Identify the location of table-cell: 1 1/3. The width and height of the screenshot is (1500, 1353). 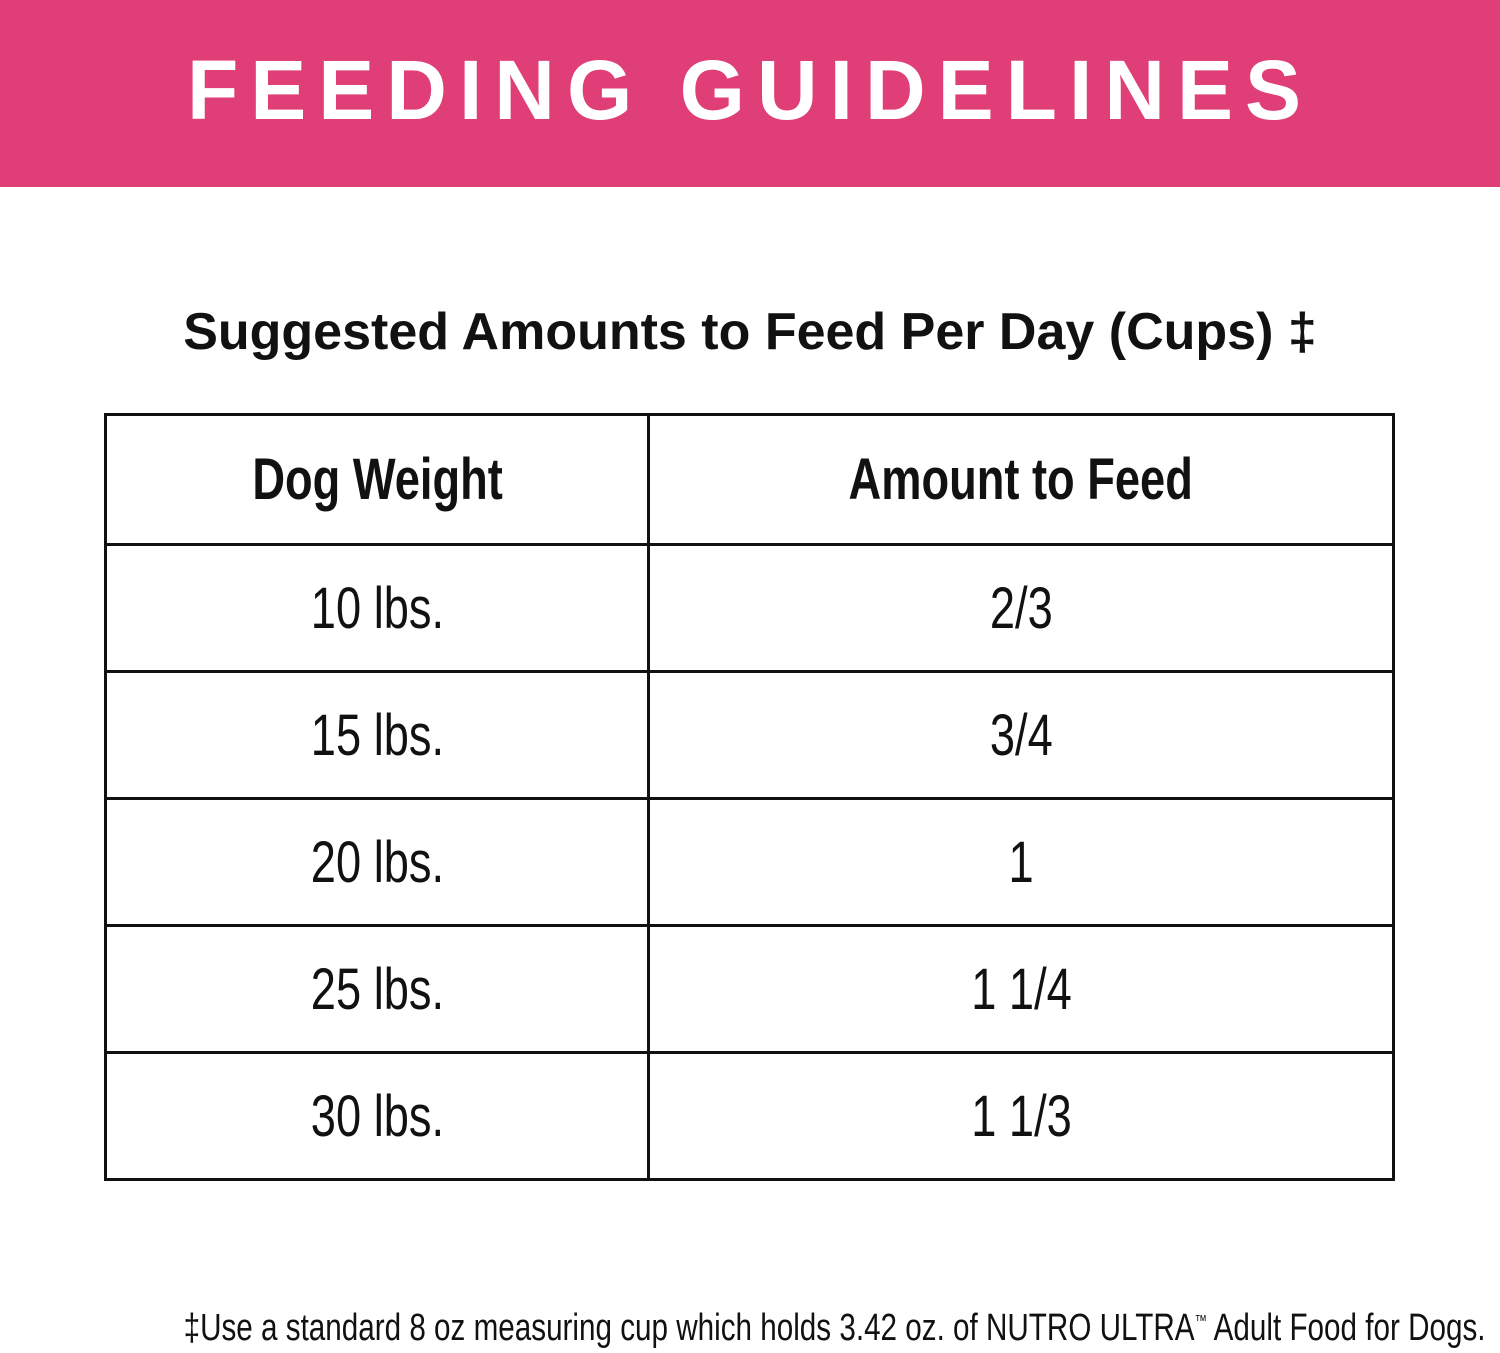
(1021, 1116).